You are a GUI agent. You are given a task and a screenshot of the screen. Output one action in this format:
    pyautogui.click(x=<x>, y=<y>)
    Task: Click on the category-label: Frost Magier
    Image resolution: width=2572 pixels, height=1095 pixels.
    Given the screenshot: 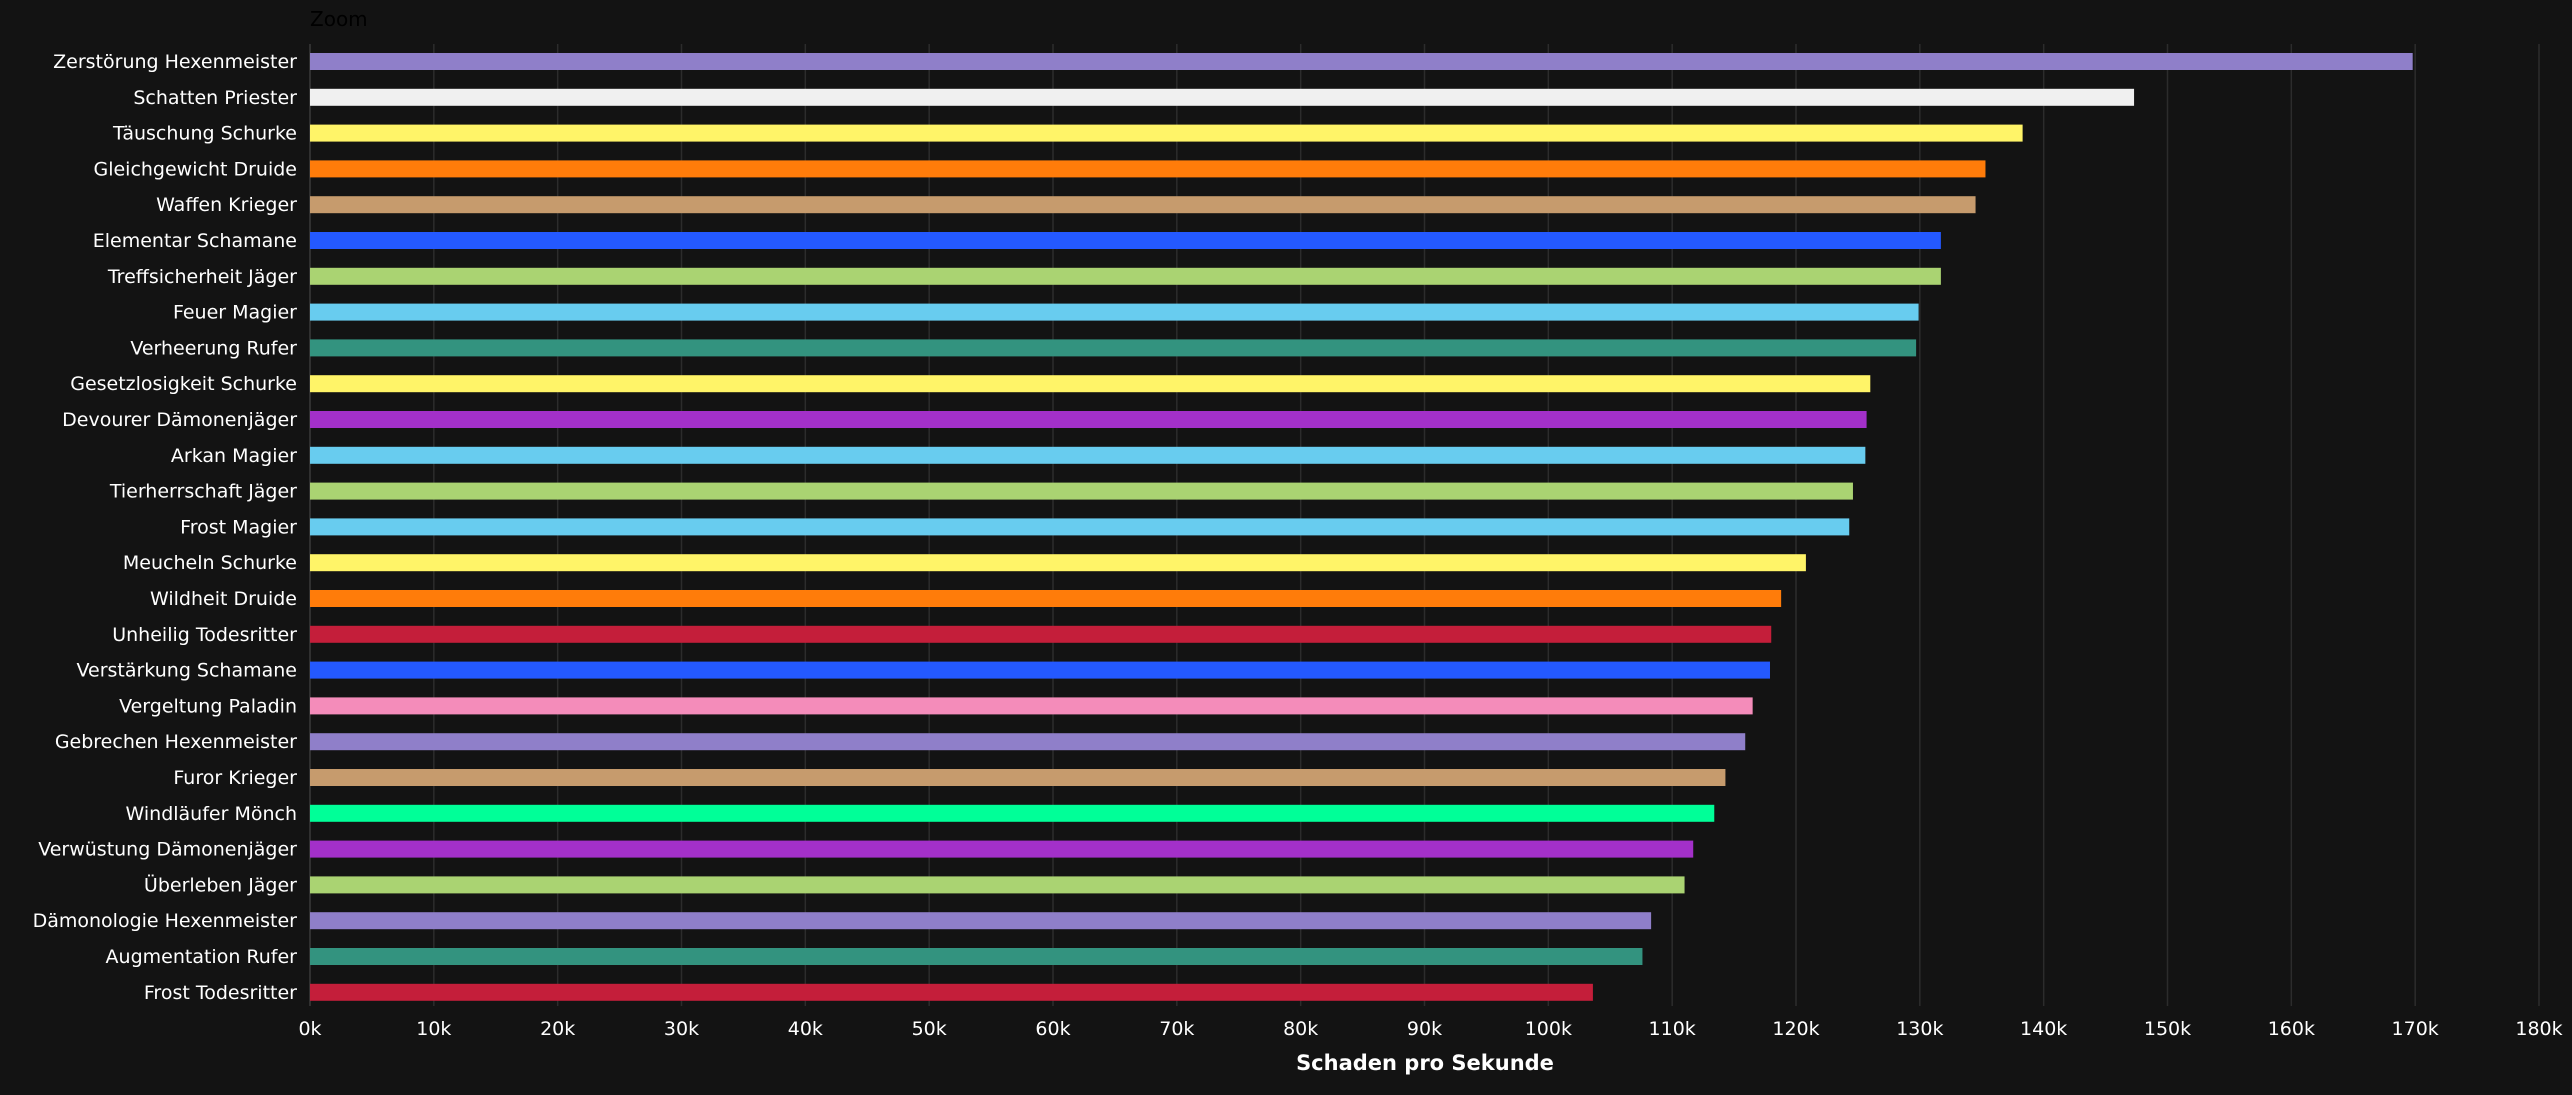 What is the action you would take?
    pyautogui.click(x=238, y=527)
    